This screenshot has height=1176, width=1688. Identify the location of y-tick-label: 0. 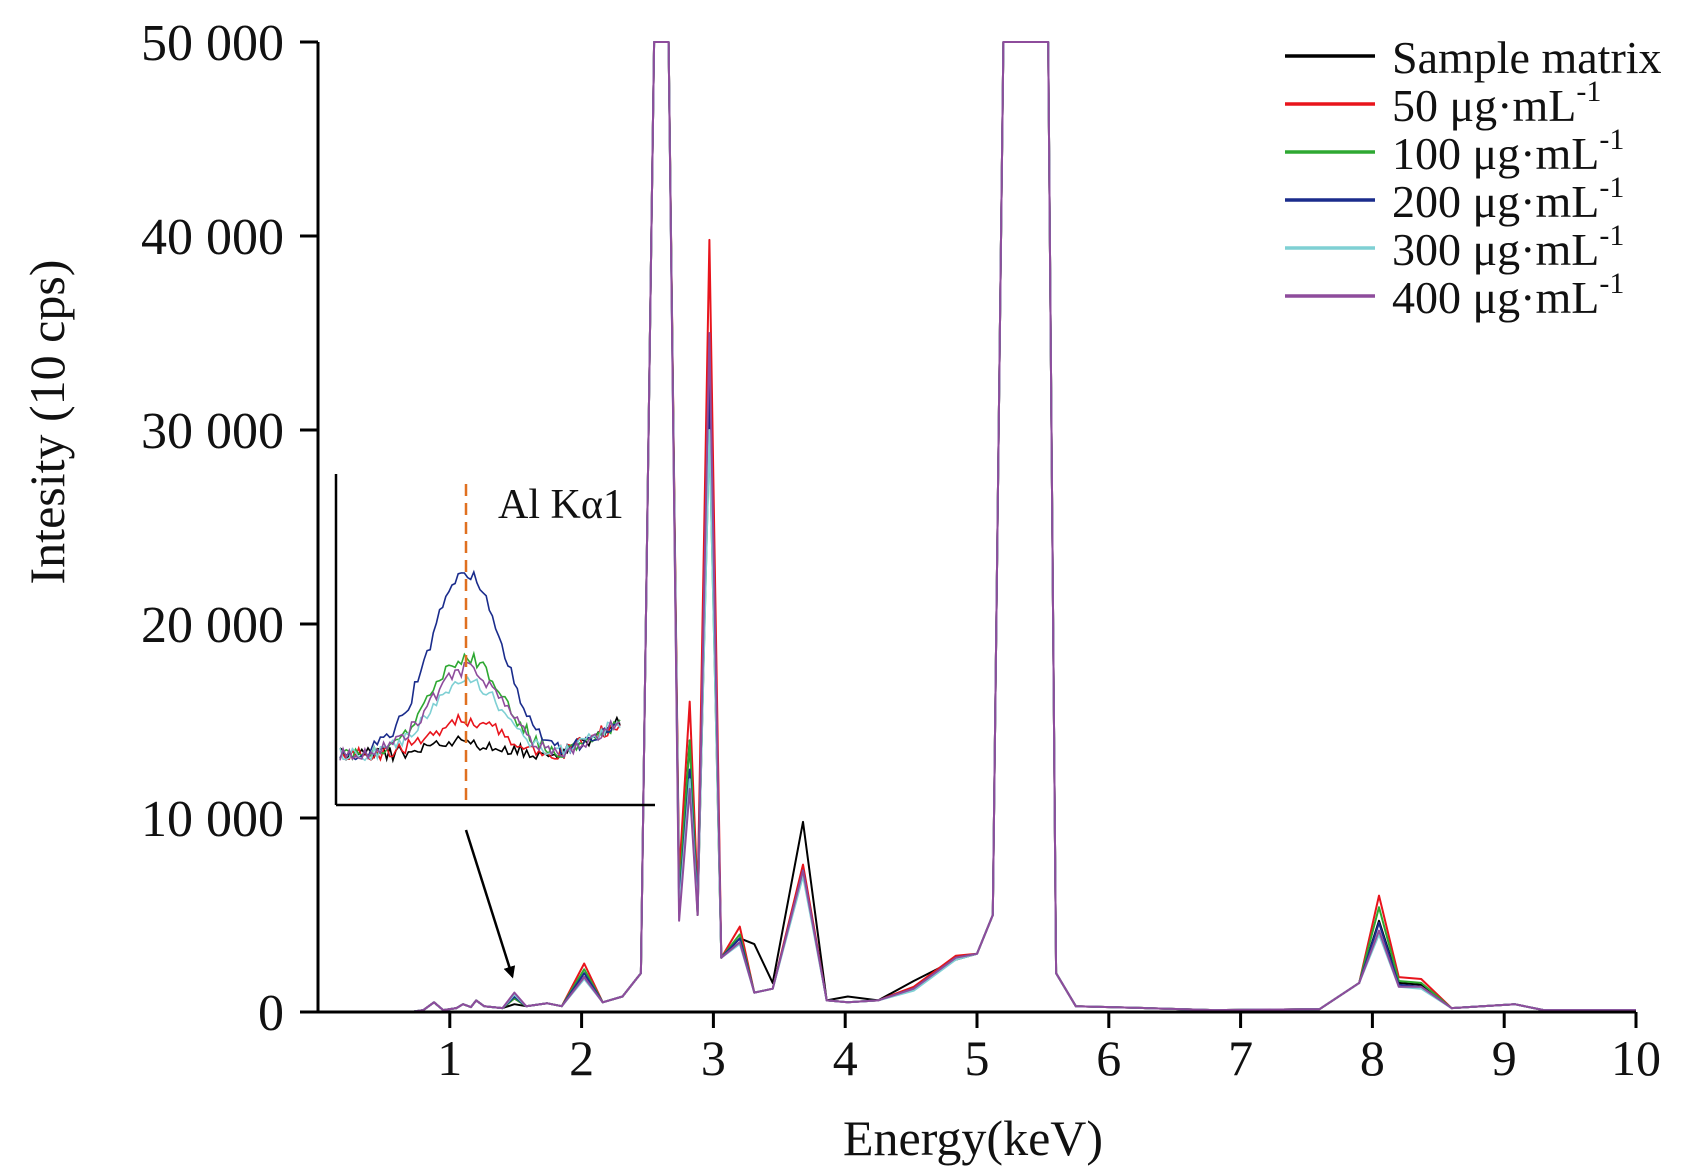
(271, 1013).